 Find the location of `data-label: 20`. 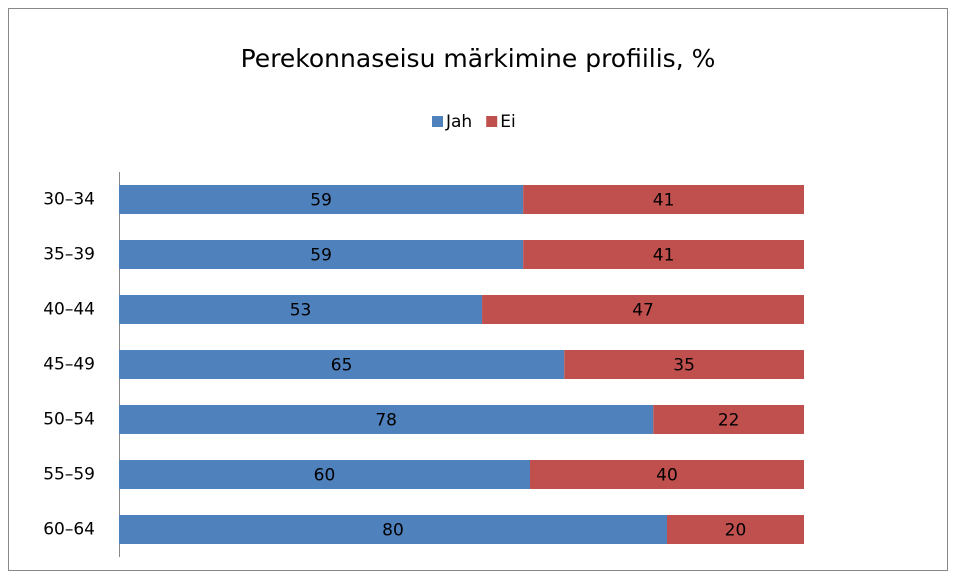

data-label: 20 is located at coordinates (736, 531).